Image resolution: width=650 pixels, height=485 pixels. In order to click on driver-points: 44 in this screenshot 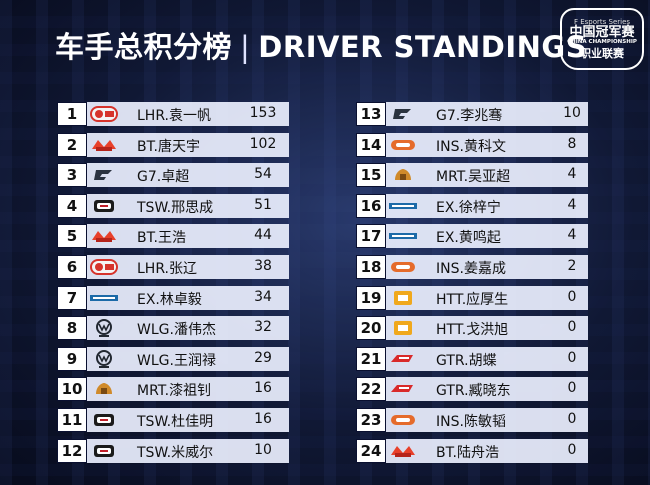, I will do `click(263, 235)`.